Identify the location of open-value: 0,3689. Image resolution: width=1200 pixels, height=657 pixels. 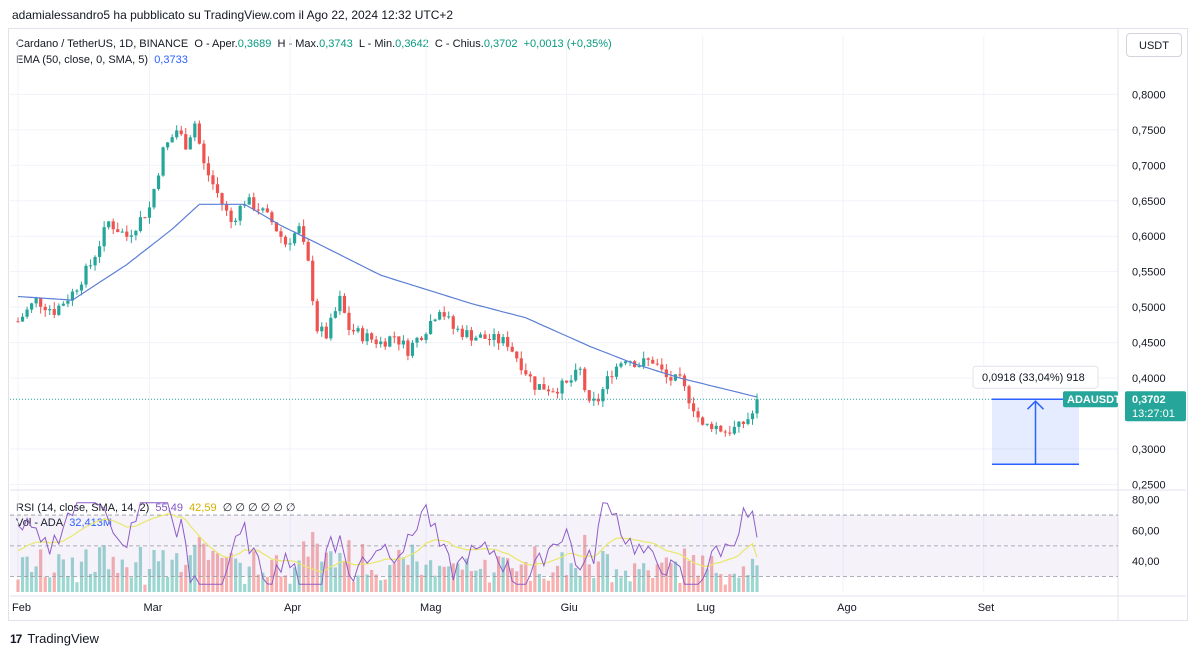
(254, 44).